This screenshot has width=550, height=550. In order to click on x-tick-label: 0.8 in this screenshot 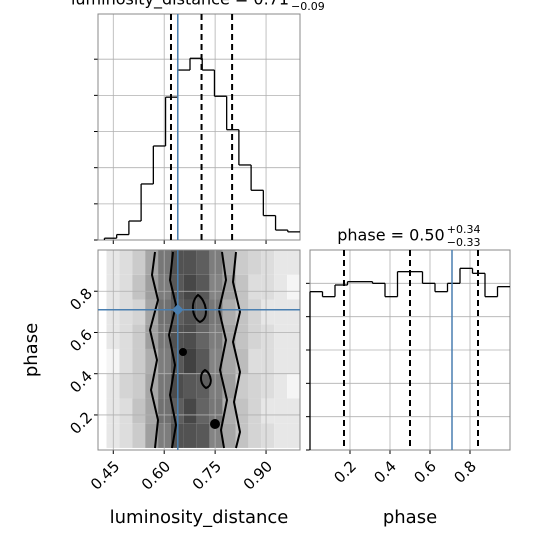, I will do `click(465, 472)`.